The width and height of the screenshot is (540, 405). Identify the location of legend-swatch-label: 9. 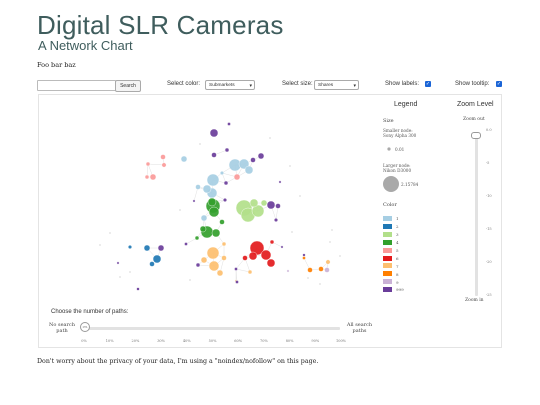
(397, 282).